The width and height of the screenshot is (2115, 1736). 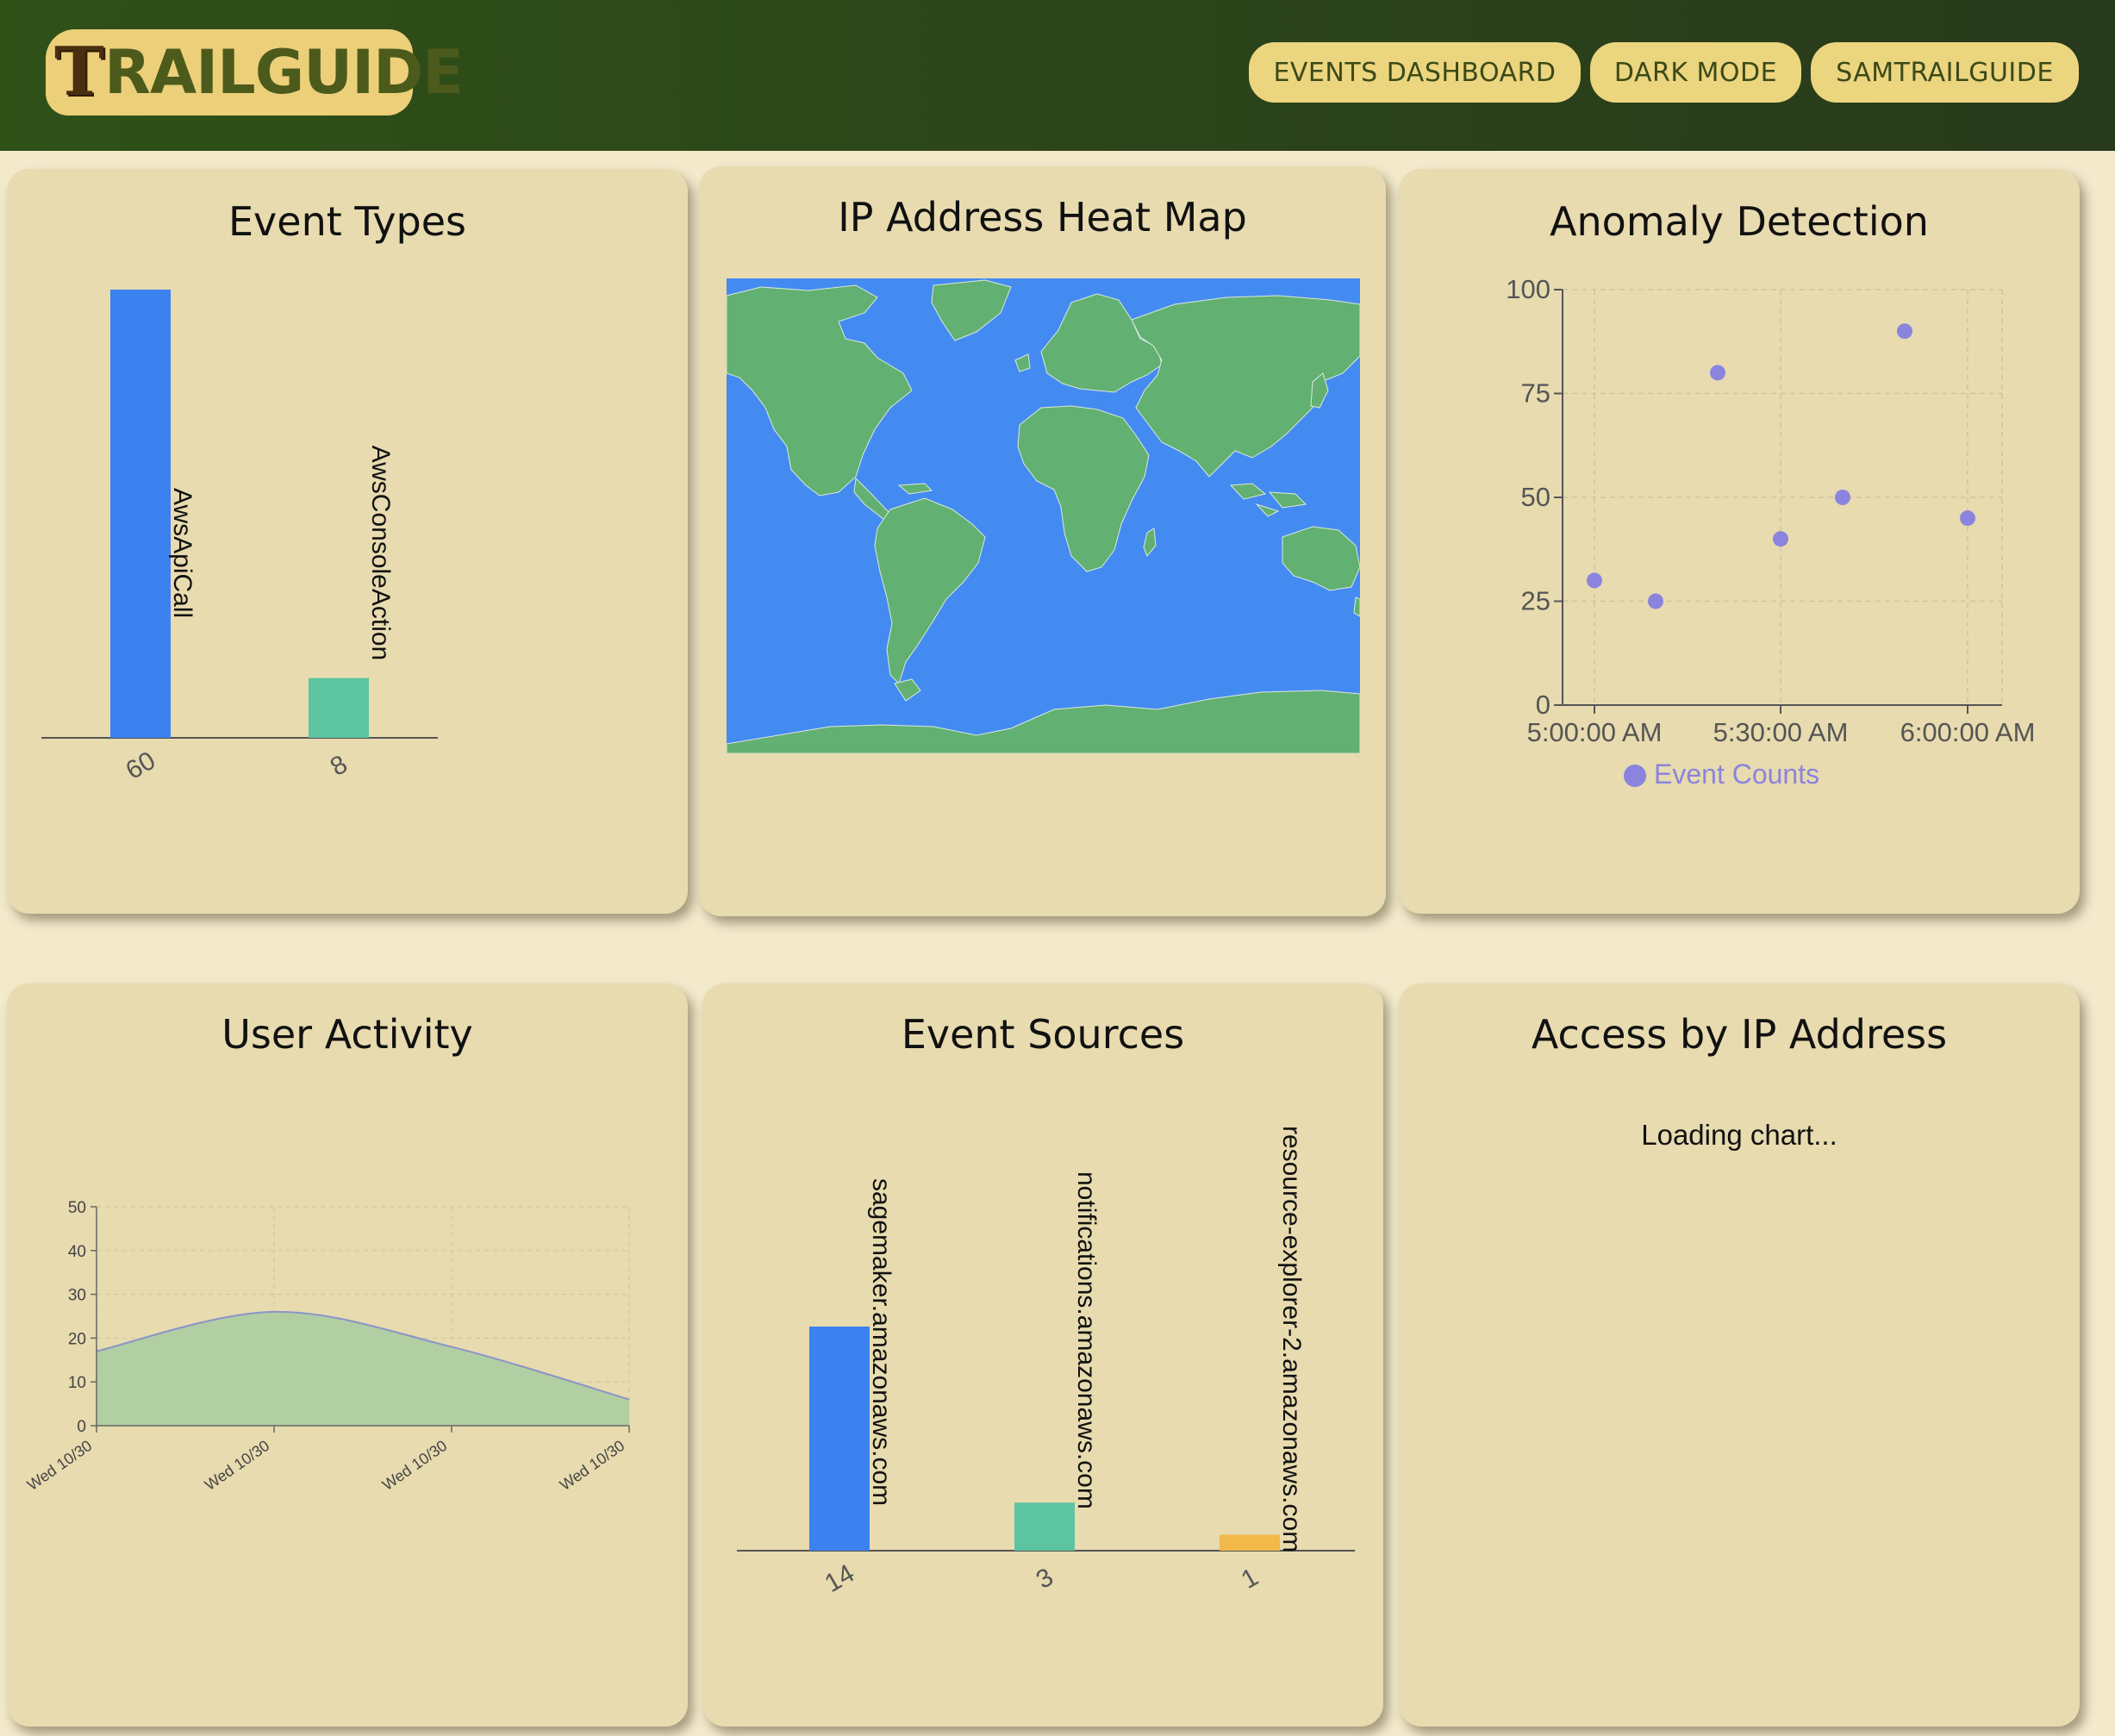 I want to click on card-title: Event Types, so click(x=347, y=221).